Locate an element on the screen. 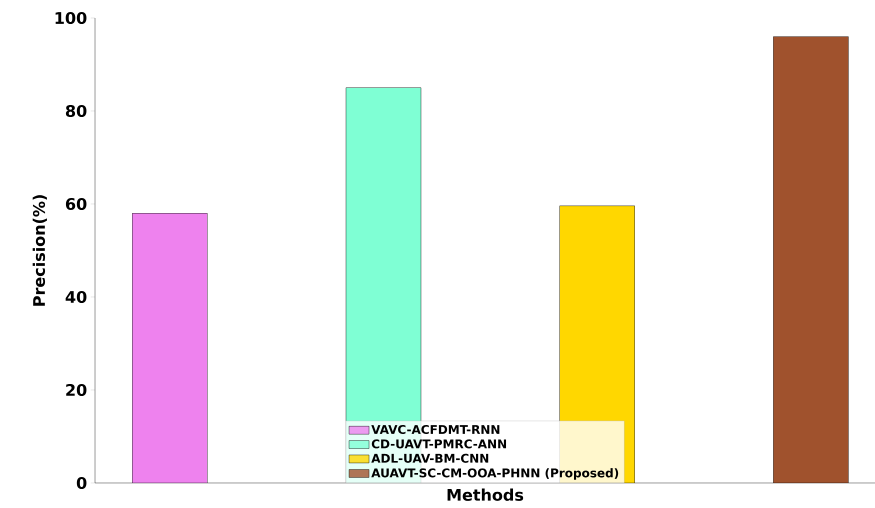 The image size is (875, 508). y-tick-label: 0 is located at coordinates (81, 483).